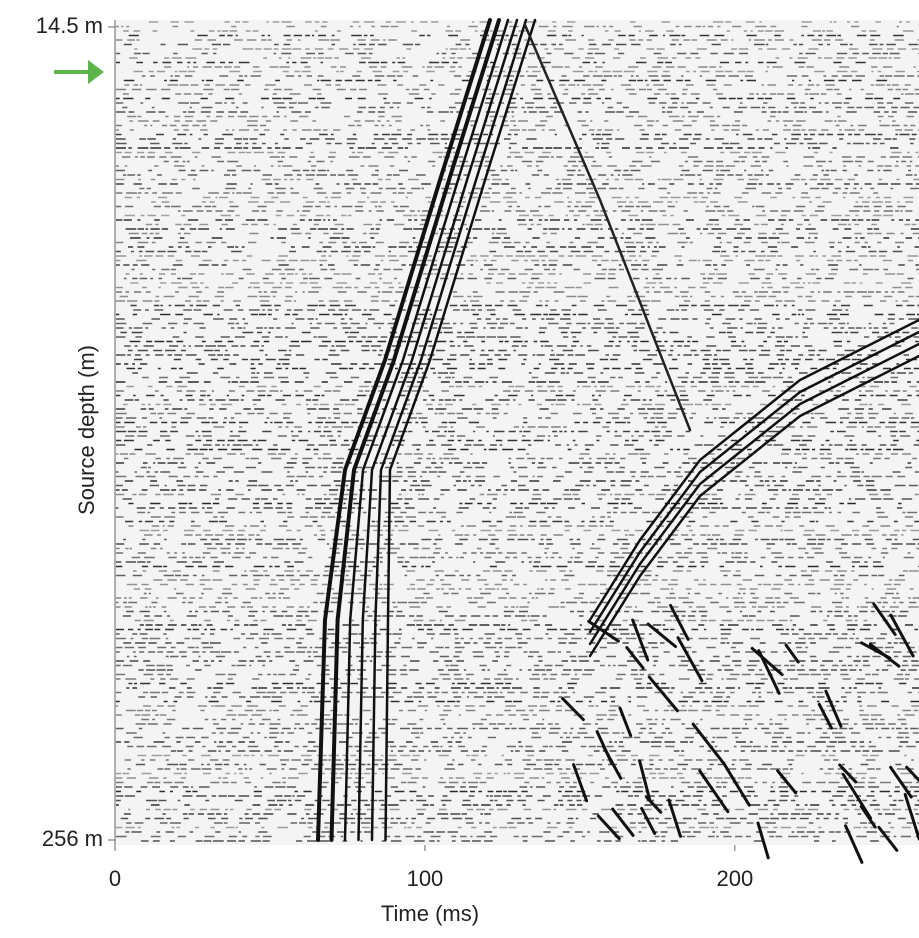 The width and height of the screenshot is (919, 938). Describe the element at coordinates (430, 913) in the screenshot. I see `x-axis-title: Time (ms)` at that location.